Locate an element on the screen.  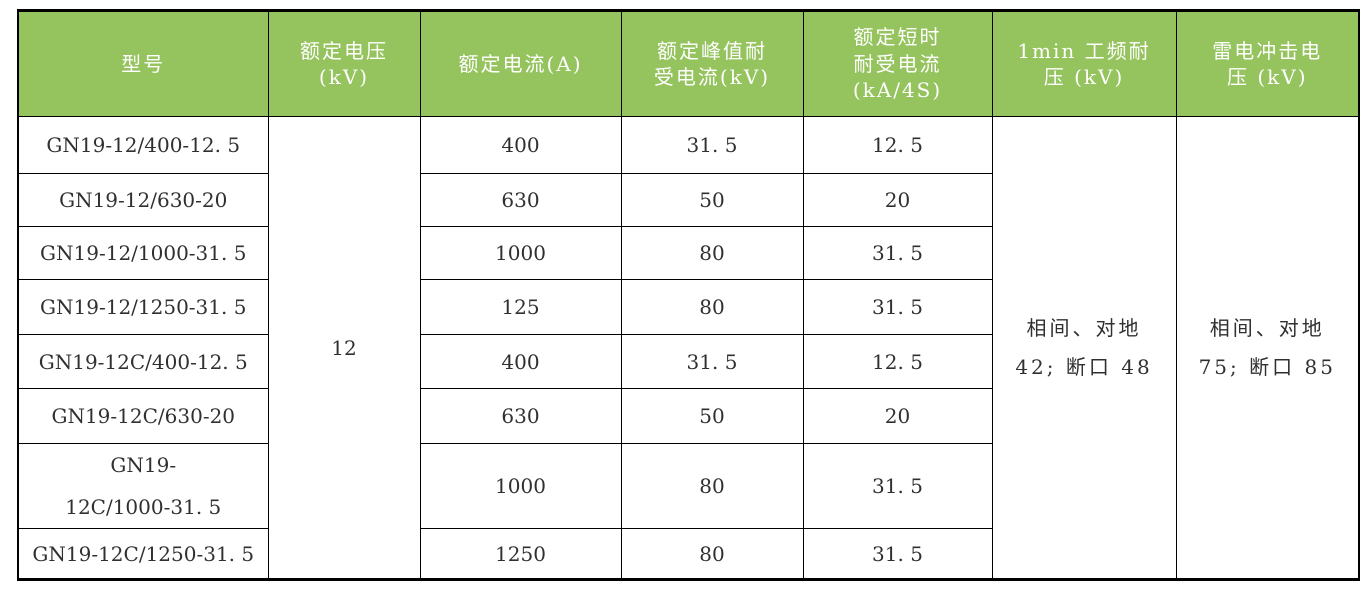
table-row: GN19-12/630-20 630 50 20 is located at coordinates (688, 200).